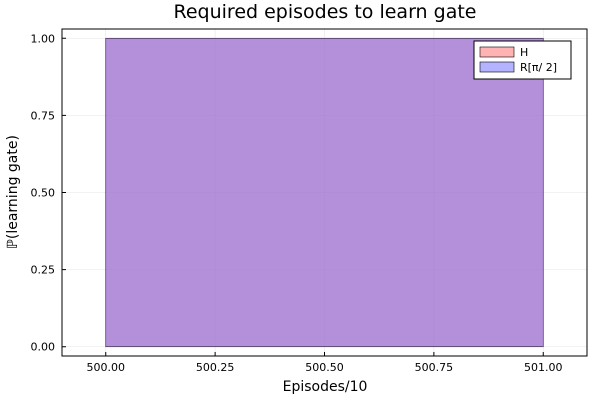 The image size is (600, 400). I want to click on y-tick-label-4: 1.00, so click(43, 38).